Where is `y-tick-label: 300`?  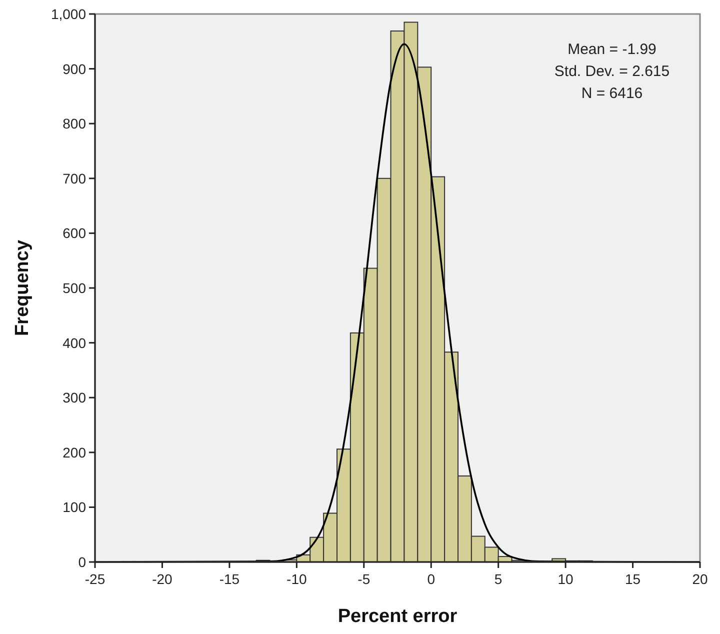 y-tick-label: 300 is located at coordinates (74, 398).